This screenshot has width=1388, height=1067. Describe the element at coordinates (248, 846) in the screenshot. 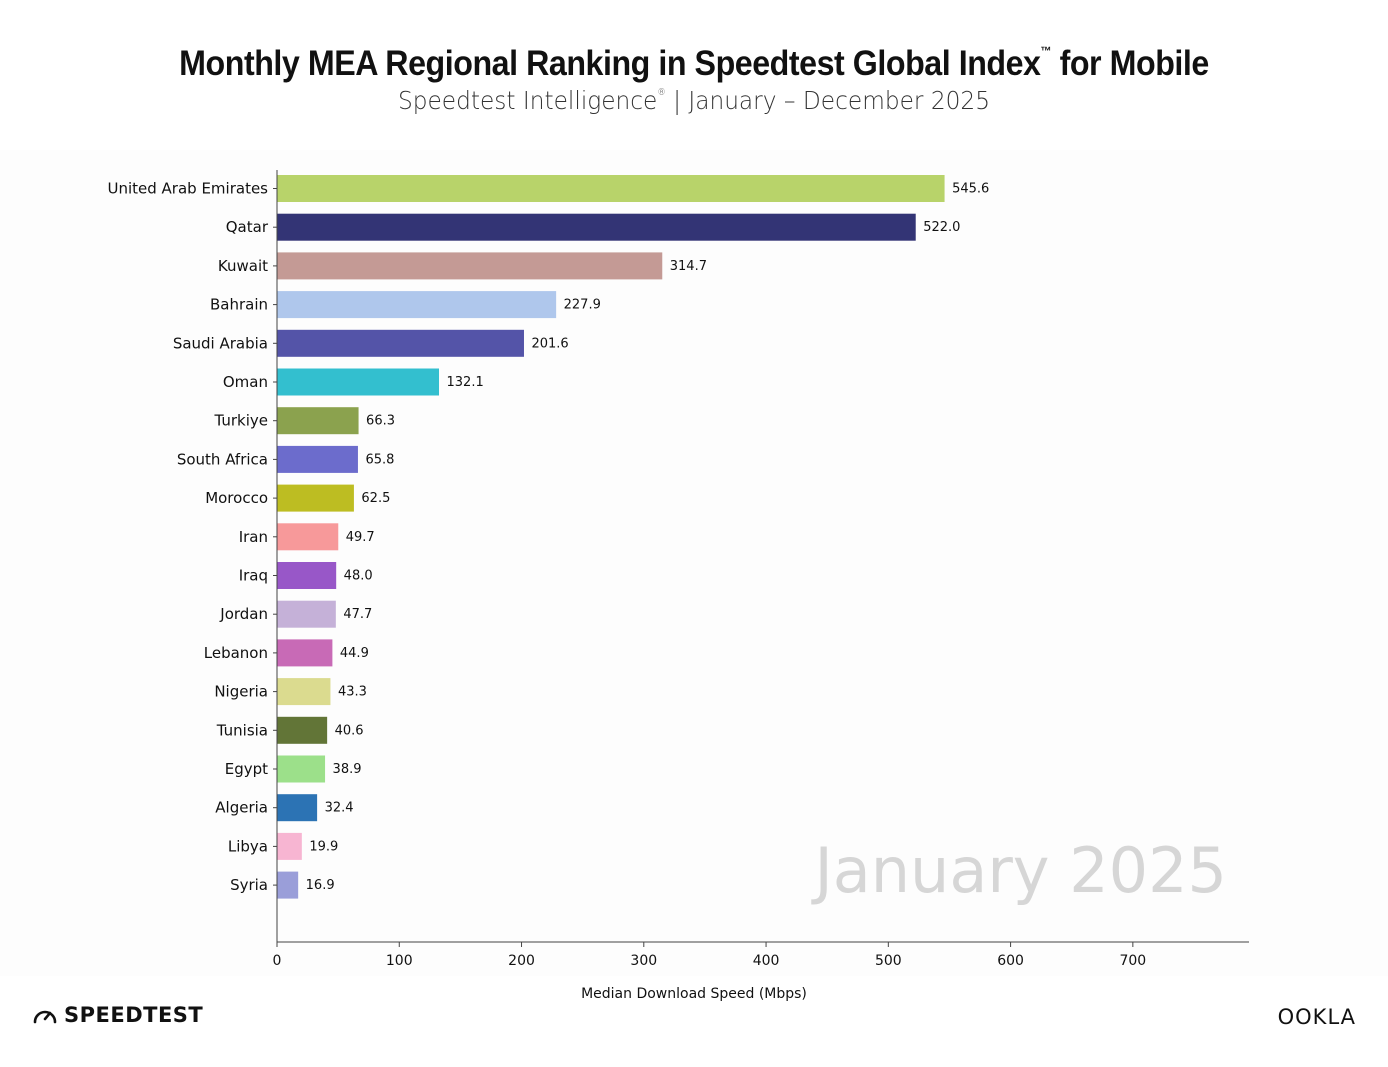

I see `category-label: Libya` at that location.